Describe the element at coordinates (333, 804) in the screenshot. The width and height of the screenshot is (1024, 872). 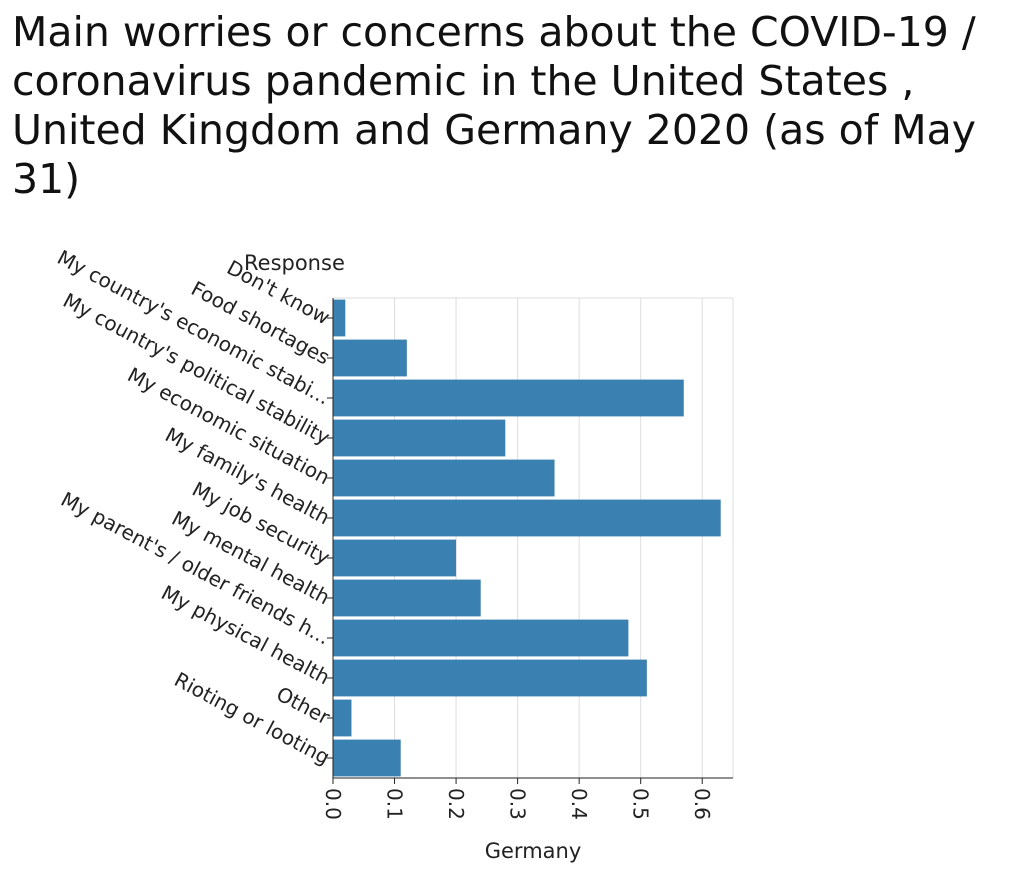
I see `x-tick-label: 0.0` at that location.